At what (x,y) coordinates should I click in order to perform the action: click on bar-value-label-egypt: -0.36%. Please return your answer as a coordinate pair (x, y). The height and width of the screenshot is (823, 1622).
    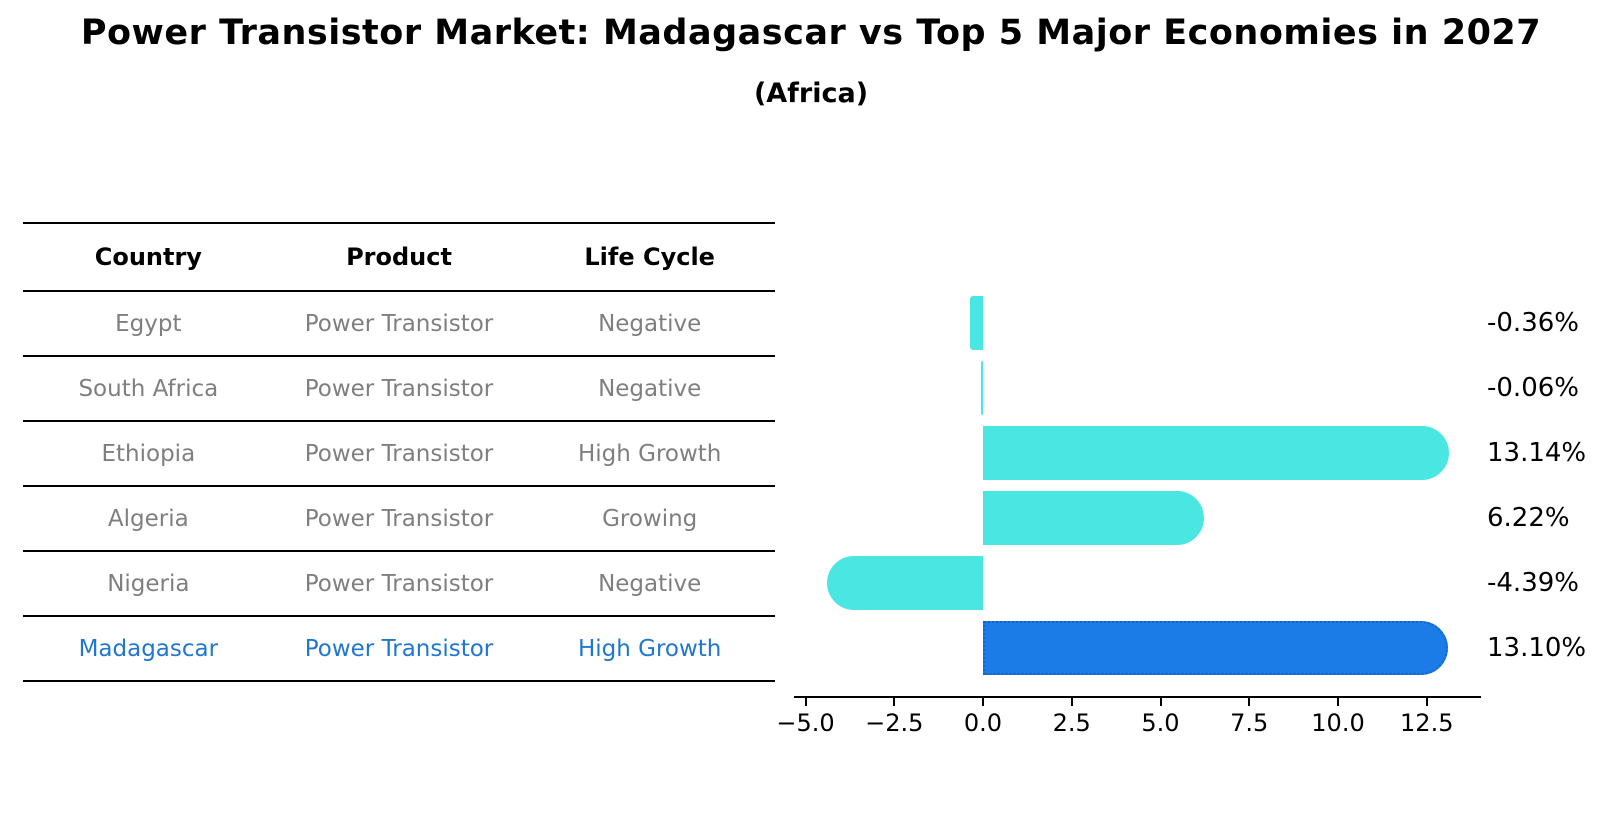
    Looking at the image, I should click on (1533, 323).